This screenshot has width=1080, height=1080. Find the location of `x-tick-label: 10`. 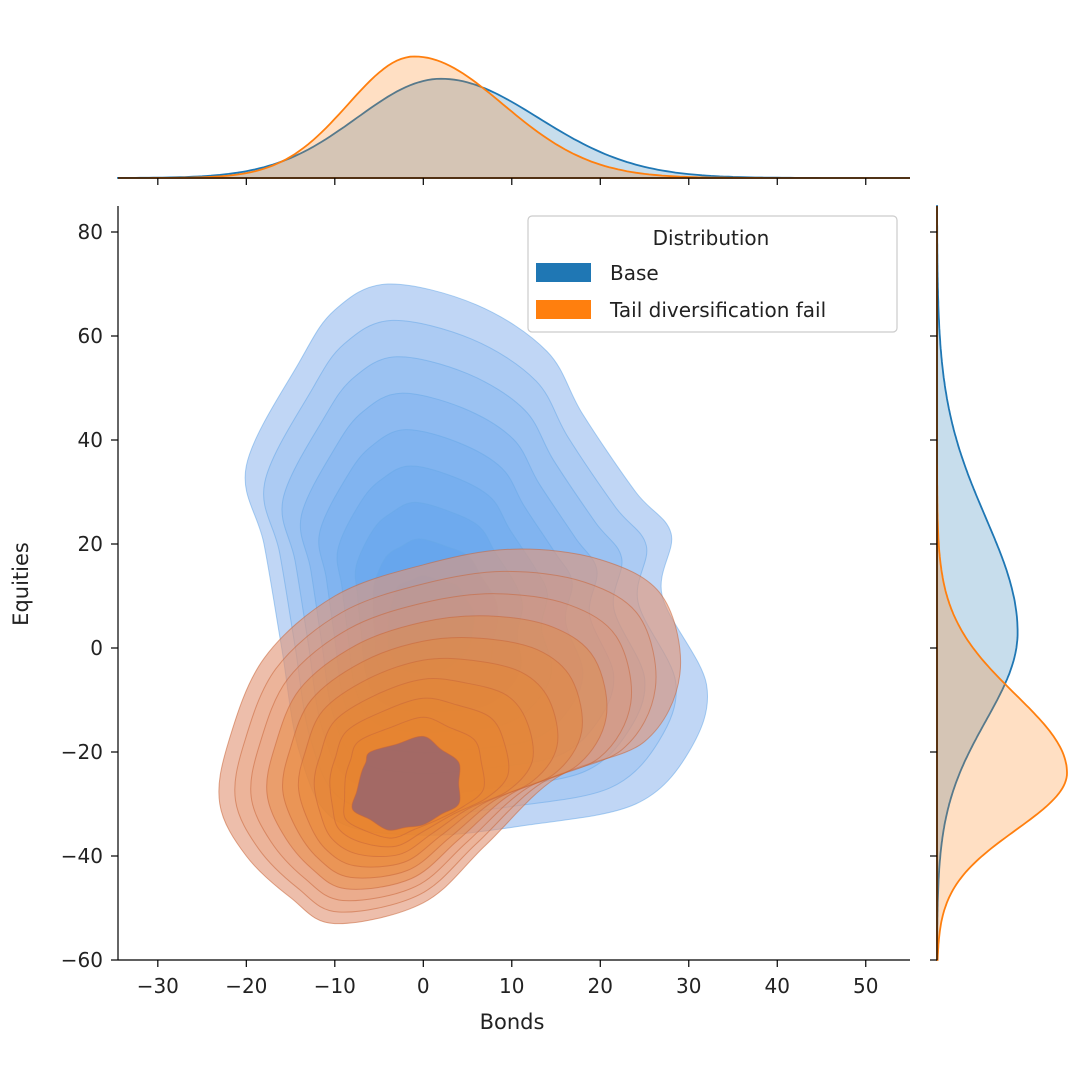

x-tick-label: 10 is located at coordinates (511, 986).